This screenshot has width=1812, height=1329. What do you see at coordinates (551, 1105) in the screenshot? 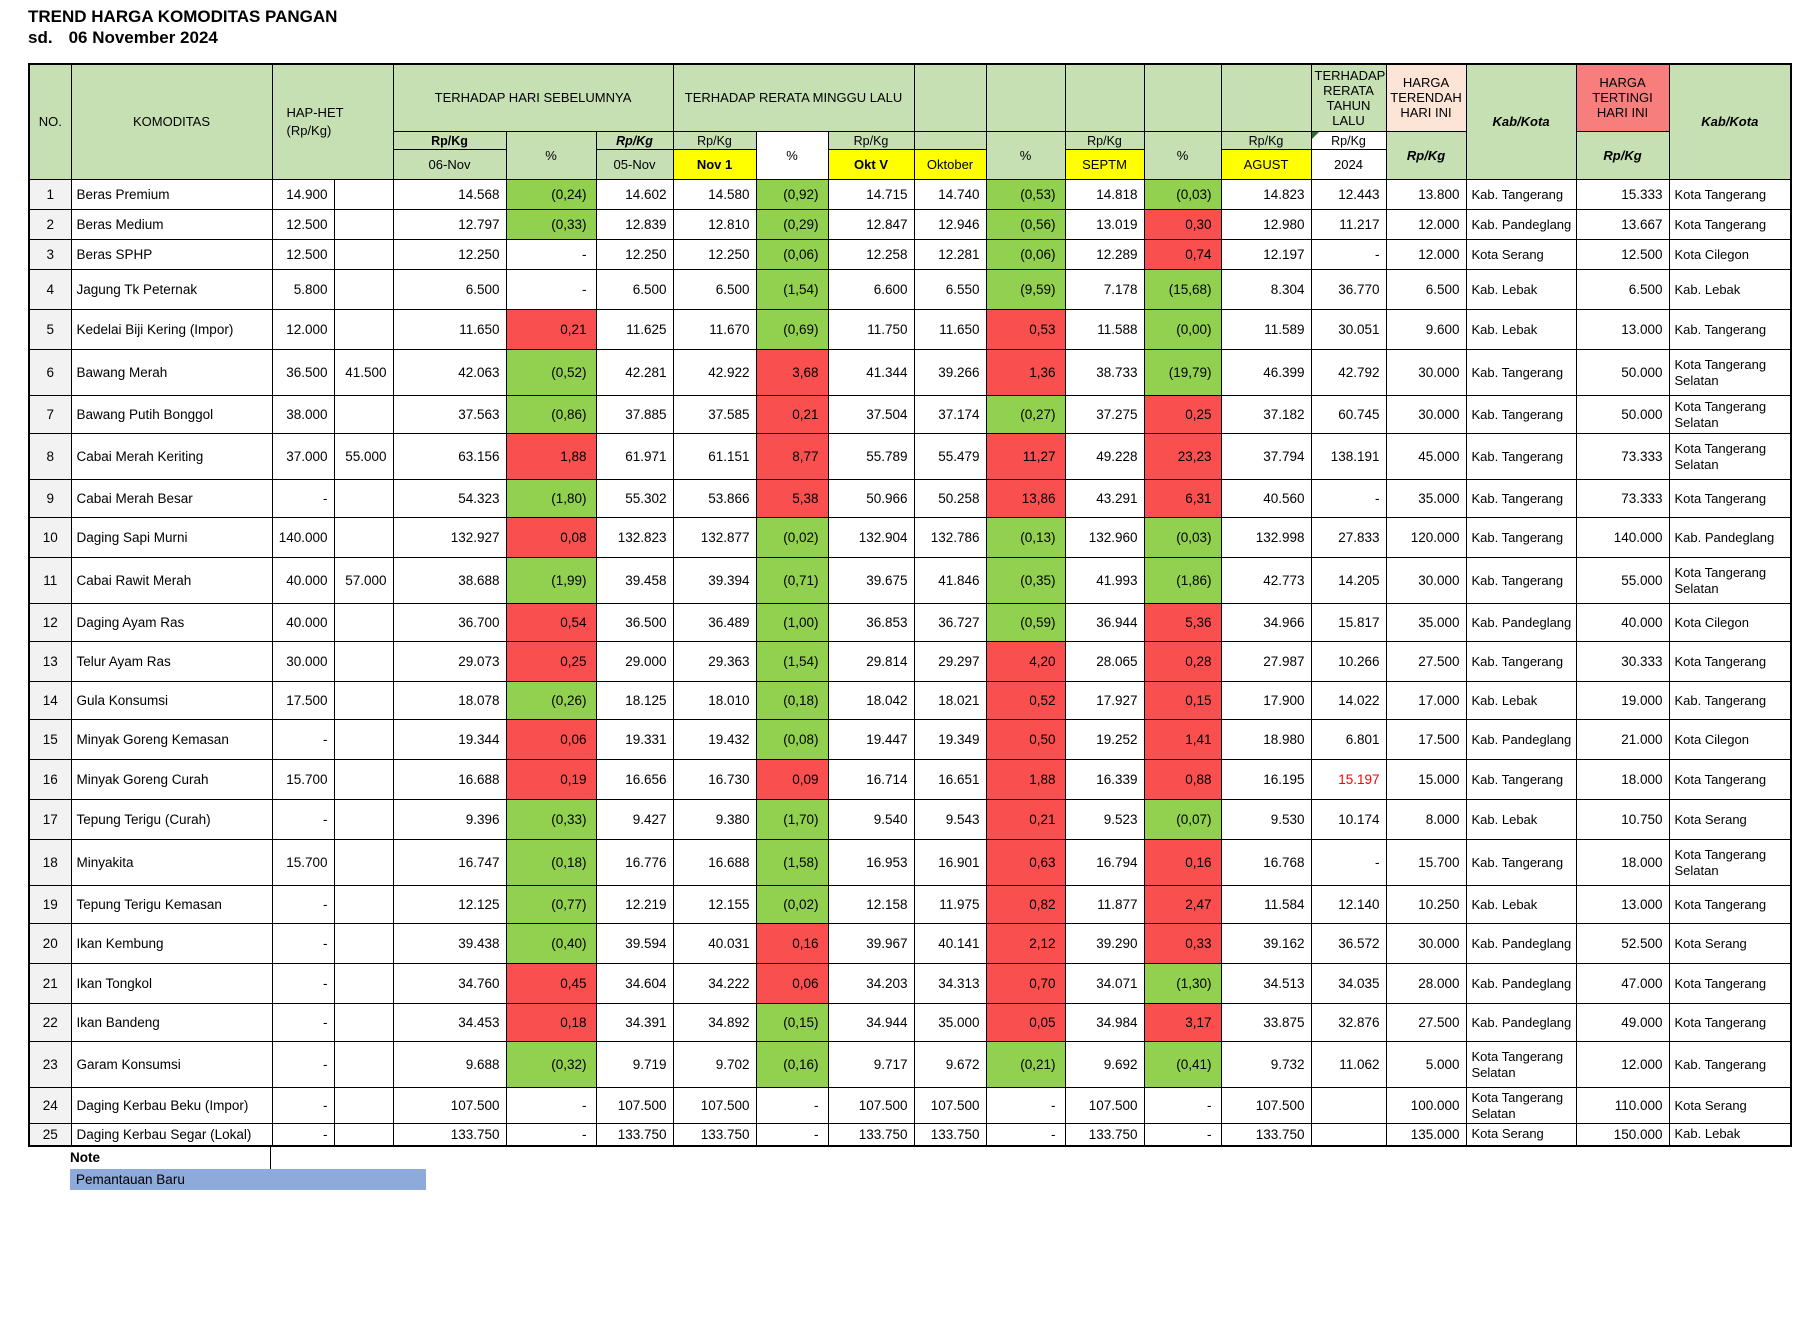
I see `cell-pct-day: -` at bounding box center [551, 1105].